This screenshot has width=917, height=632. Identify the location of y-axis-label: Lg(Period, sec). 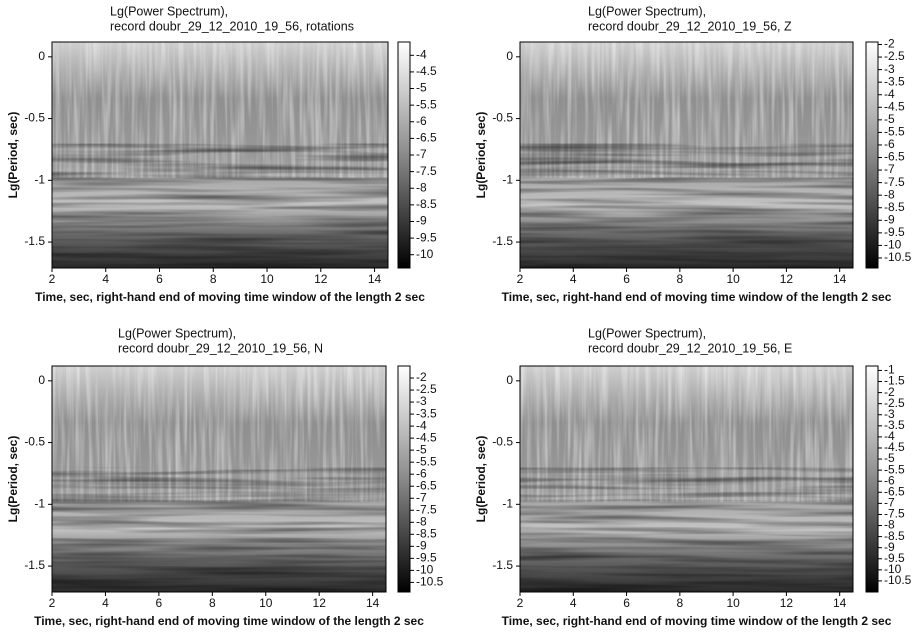
(13, 479).